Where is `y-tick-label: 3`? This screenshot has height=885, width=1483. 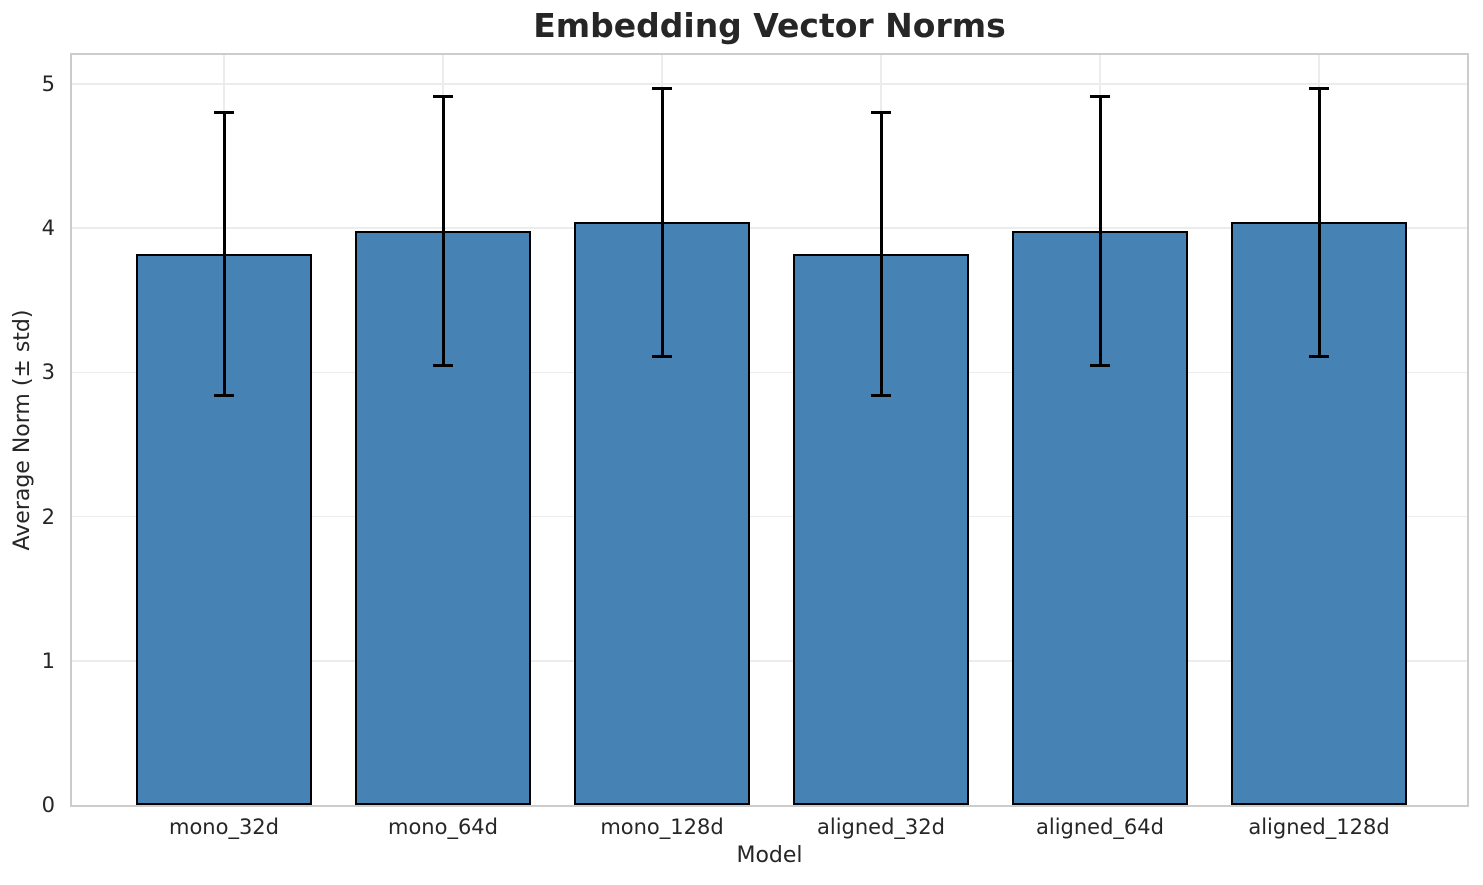
y-tick-label: 3 is located at coordinates (48, 372).